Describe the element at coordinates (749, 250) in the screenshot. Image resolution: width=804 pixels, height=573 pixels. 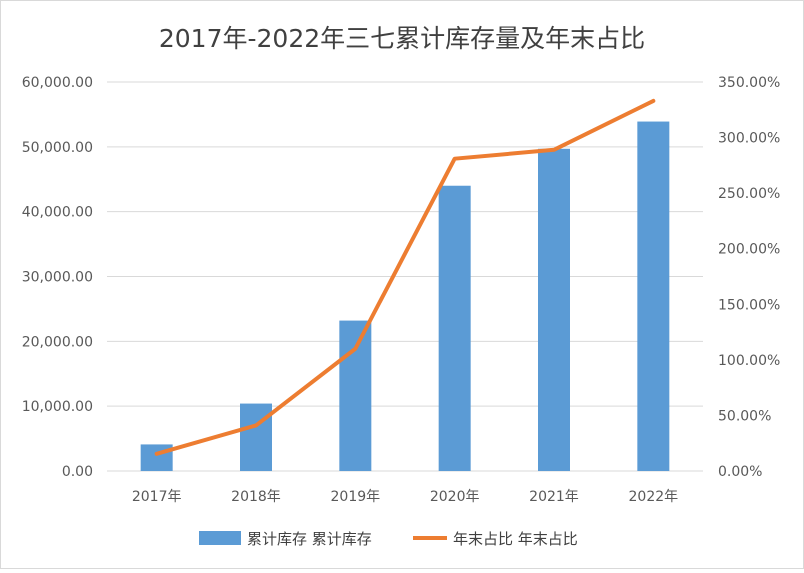
I see `right-tick-label: 200.00%` at that location.